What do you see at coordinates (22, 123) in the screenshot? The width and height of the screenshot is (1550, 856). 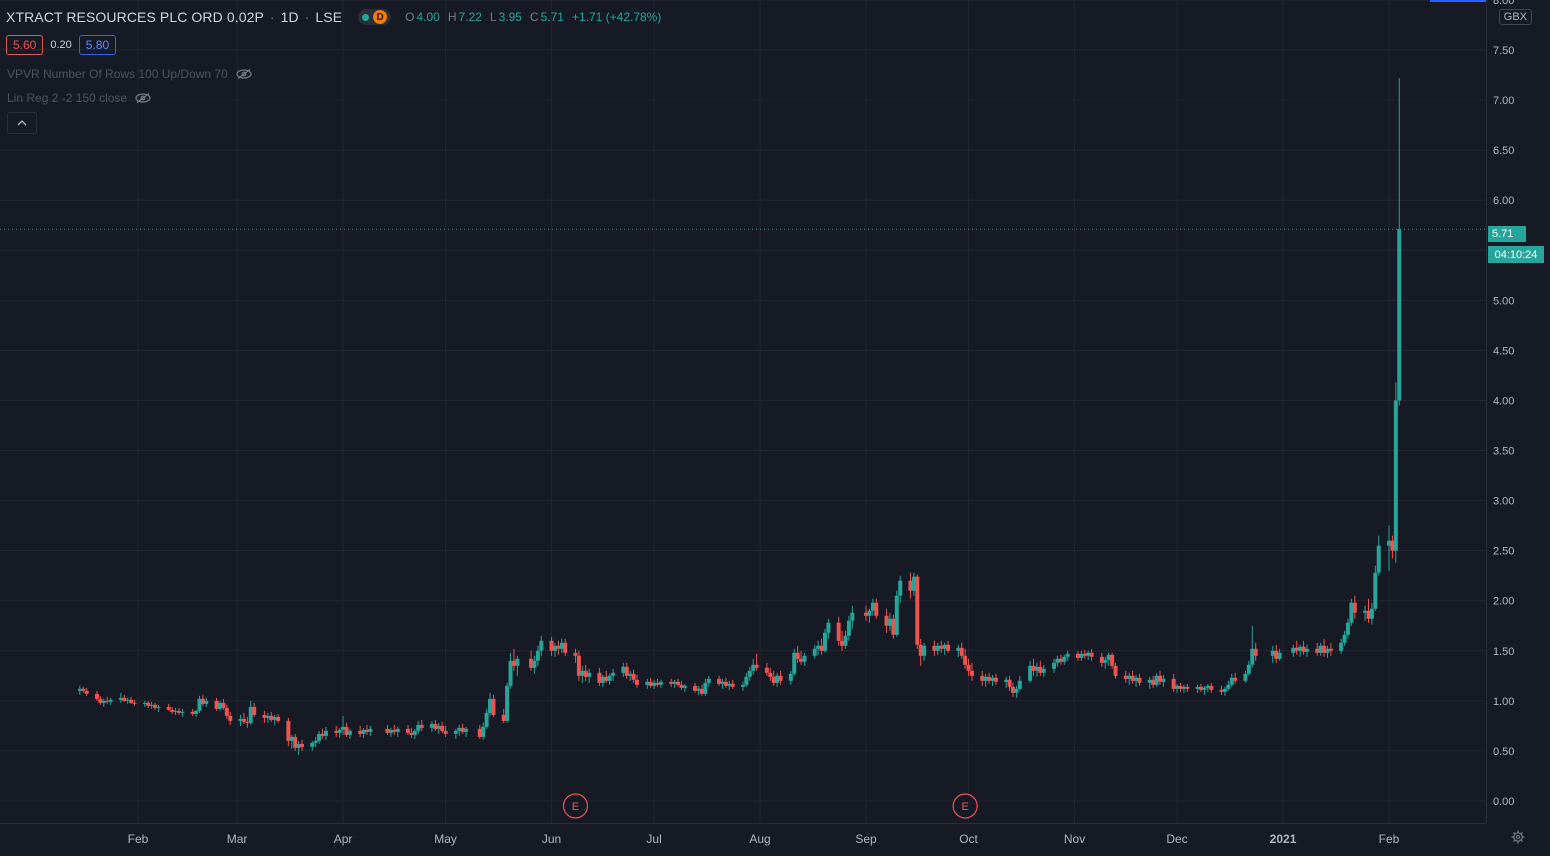 I see `collapse-indicators-button` at bounding box center [22, 123].